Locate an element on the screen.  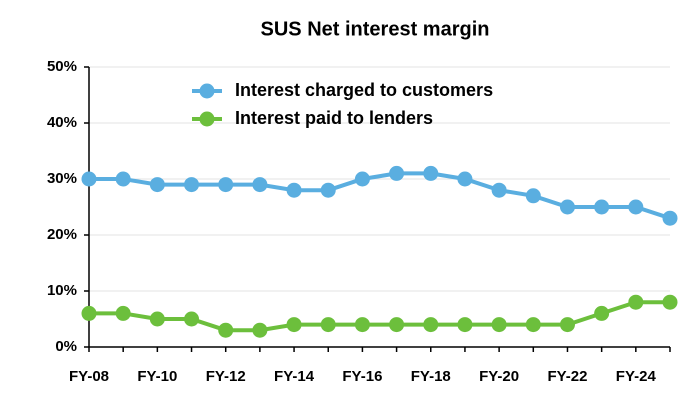
y-tick-label: 0% is located at coordinates (66, 346).